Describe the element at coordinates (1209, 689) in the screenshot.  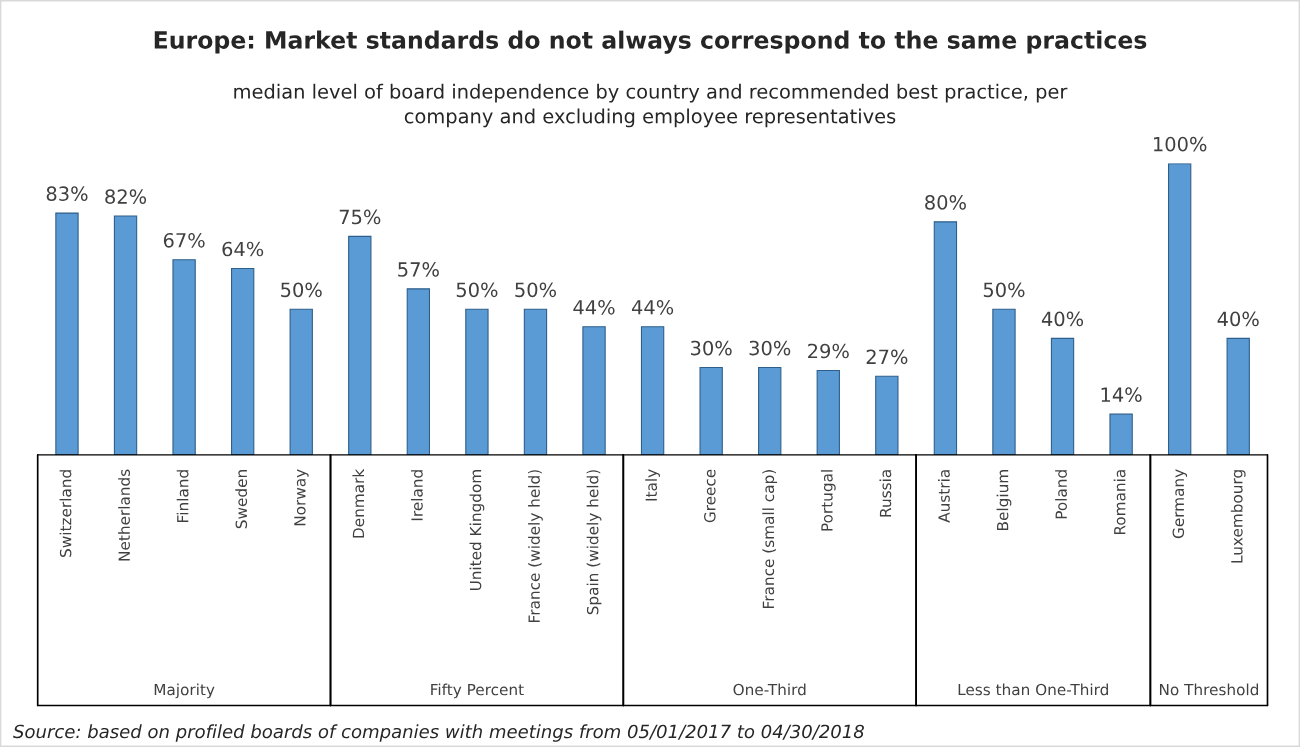
I see `x-axis-title: No Threshold` at that location.